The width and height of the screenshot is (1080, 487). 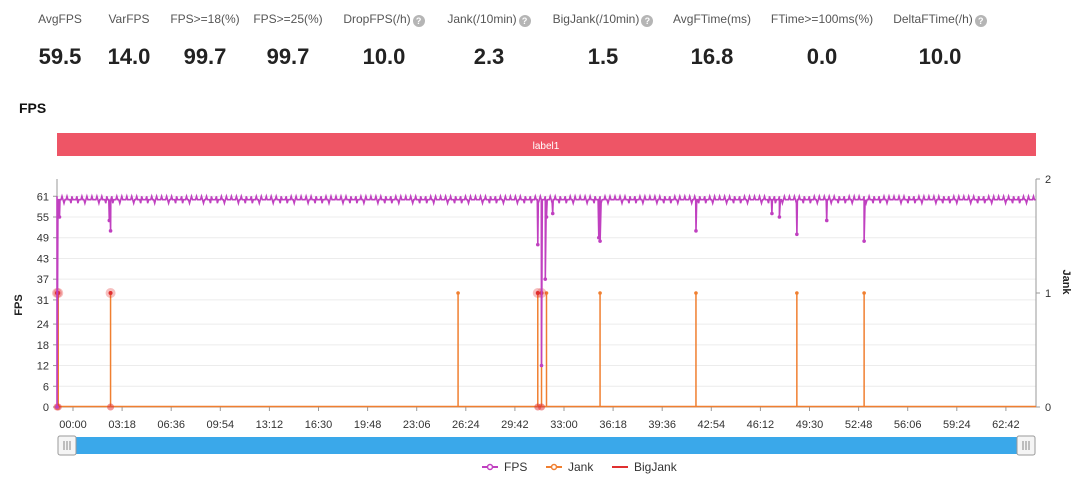 I want to click on y-left-tick-label: 18, so click(x=43, y=346).